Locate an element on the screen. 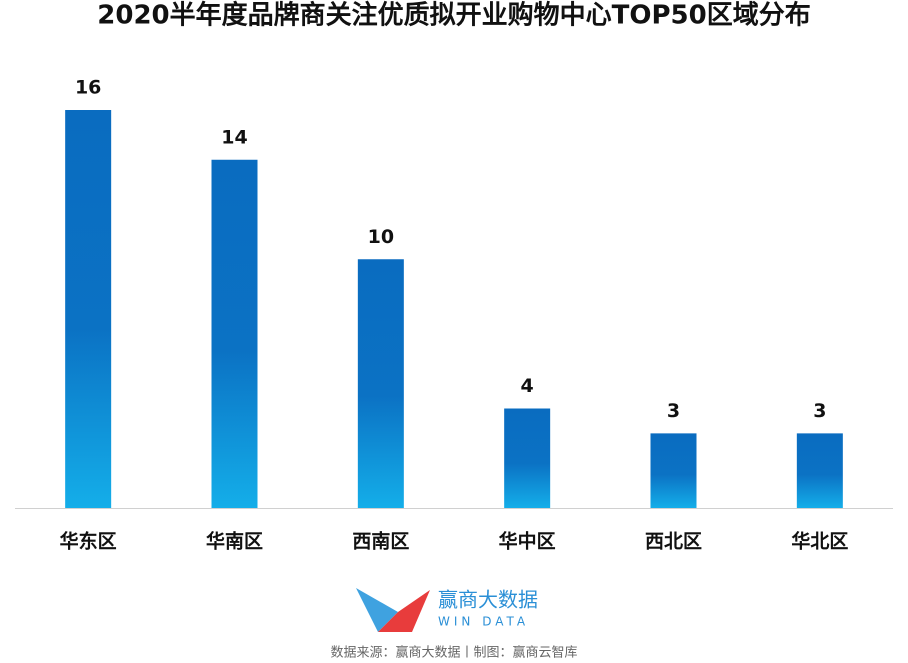 The image size is (908, 663). x-tick-label: 华南区 is located at coordinates (234, 541).